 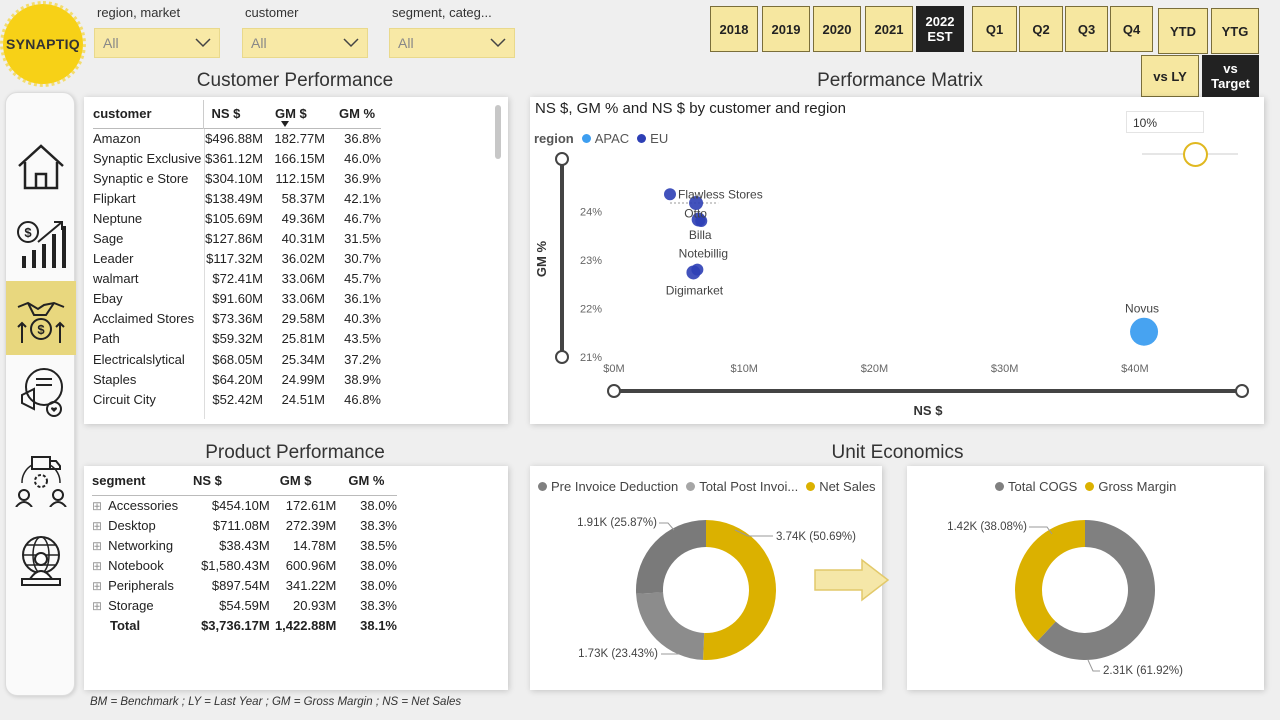 I want to click on vs-ly-button: vs LY, so click(x=1170, y=76).